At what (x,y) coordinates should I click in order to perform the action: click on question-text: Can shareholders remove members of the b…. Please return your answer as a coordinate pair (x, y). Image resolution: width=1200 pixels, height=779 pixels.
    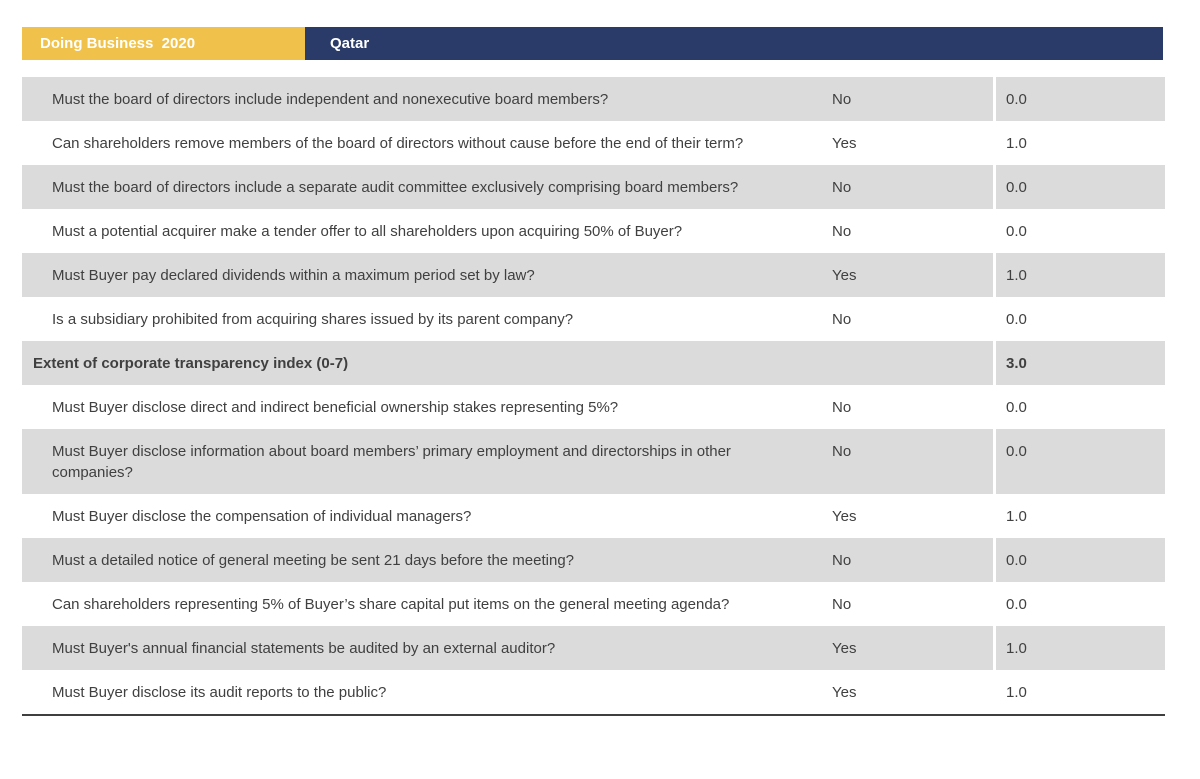
    Looking at the image, I should click on (398, 143).